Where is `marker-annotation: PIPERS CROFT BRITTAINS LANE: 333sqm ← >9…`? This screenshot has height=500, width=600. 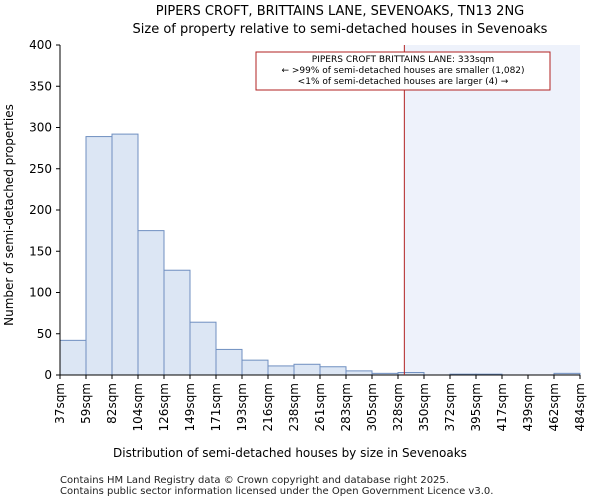
marker-annotation: PIPERS CROFT BRITTAINS LANE: 333sqm ← >9… is located at coordinates (403, 71).